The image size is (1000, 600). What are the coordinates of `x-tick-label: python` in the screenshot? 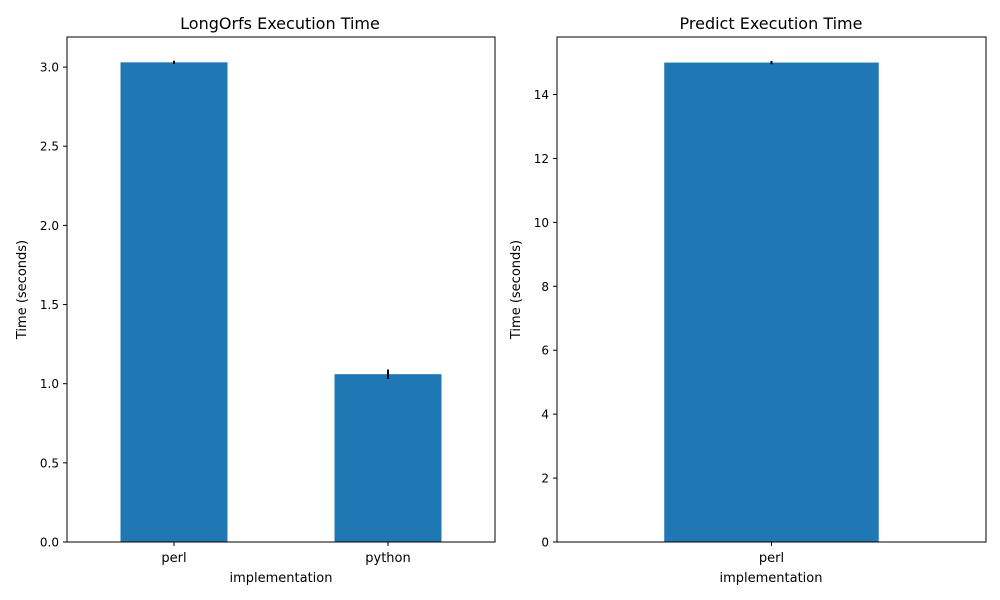 It's located at (387, 558).